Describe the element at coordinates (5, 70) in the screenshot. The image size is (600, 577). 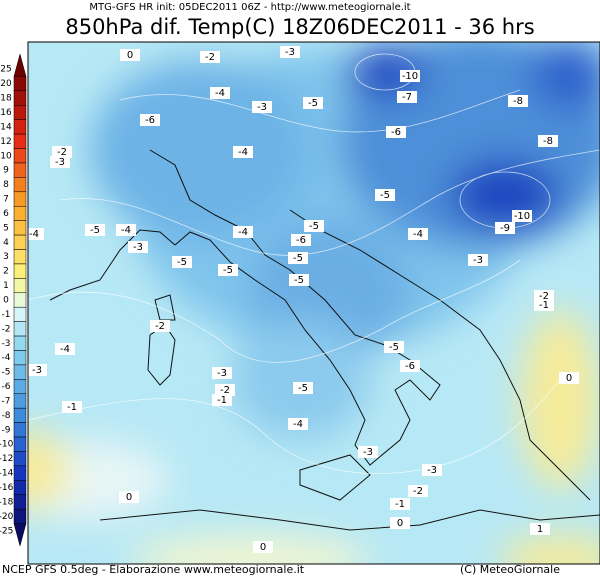
I see `colorbar-label: 25` at that location.